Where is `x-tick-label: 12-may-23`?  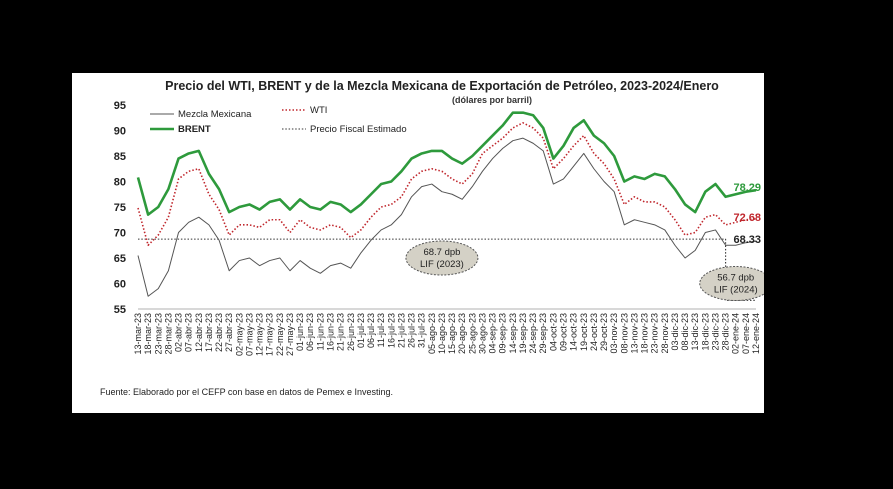
x-tick-label: 12-may-23 is located at coordinates (260, 334).